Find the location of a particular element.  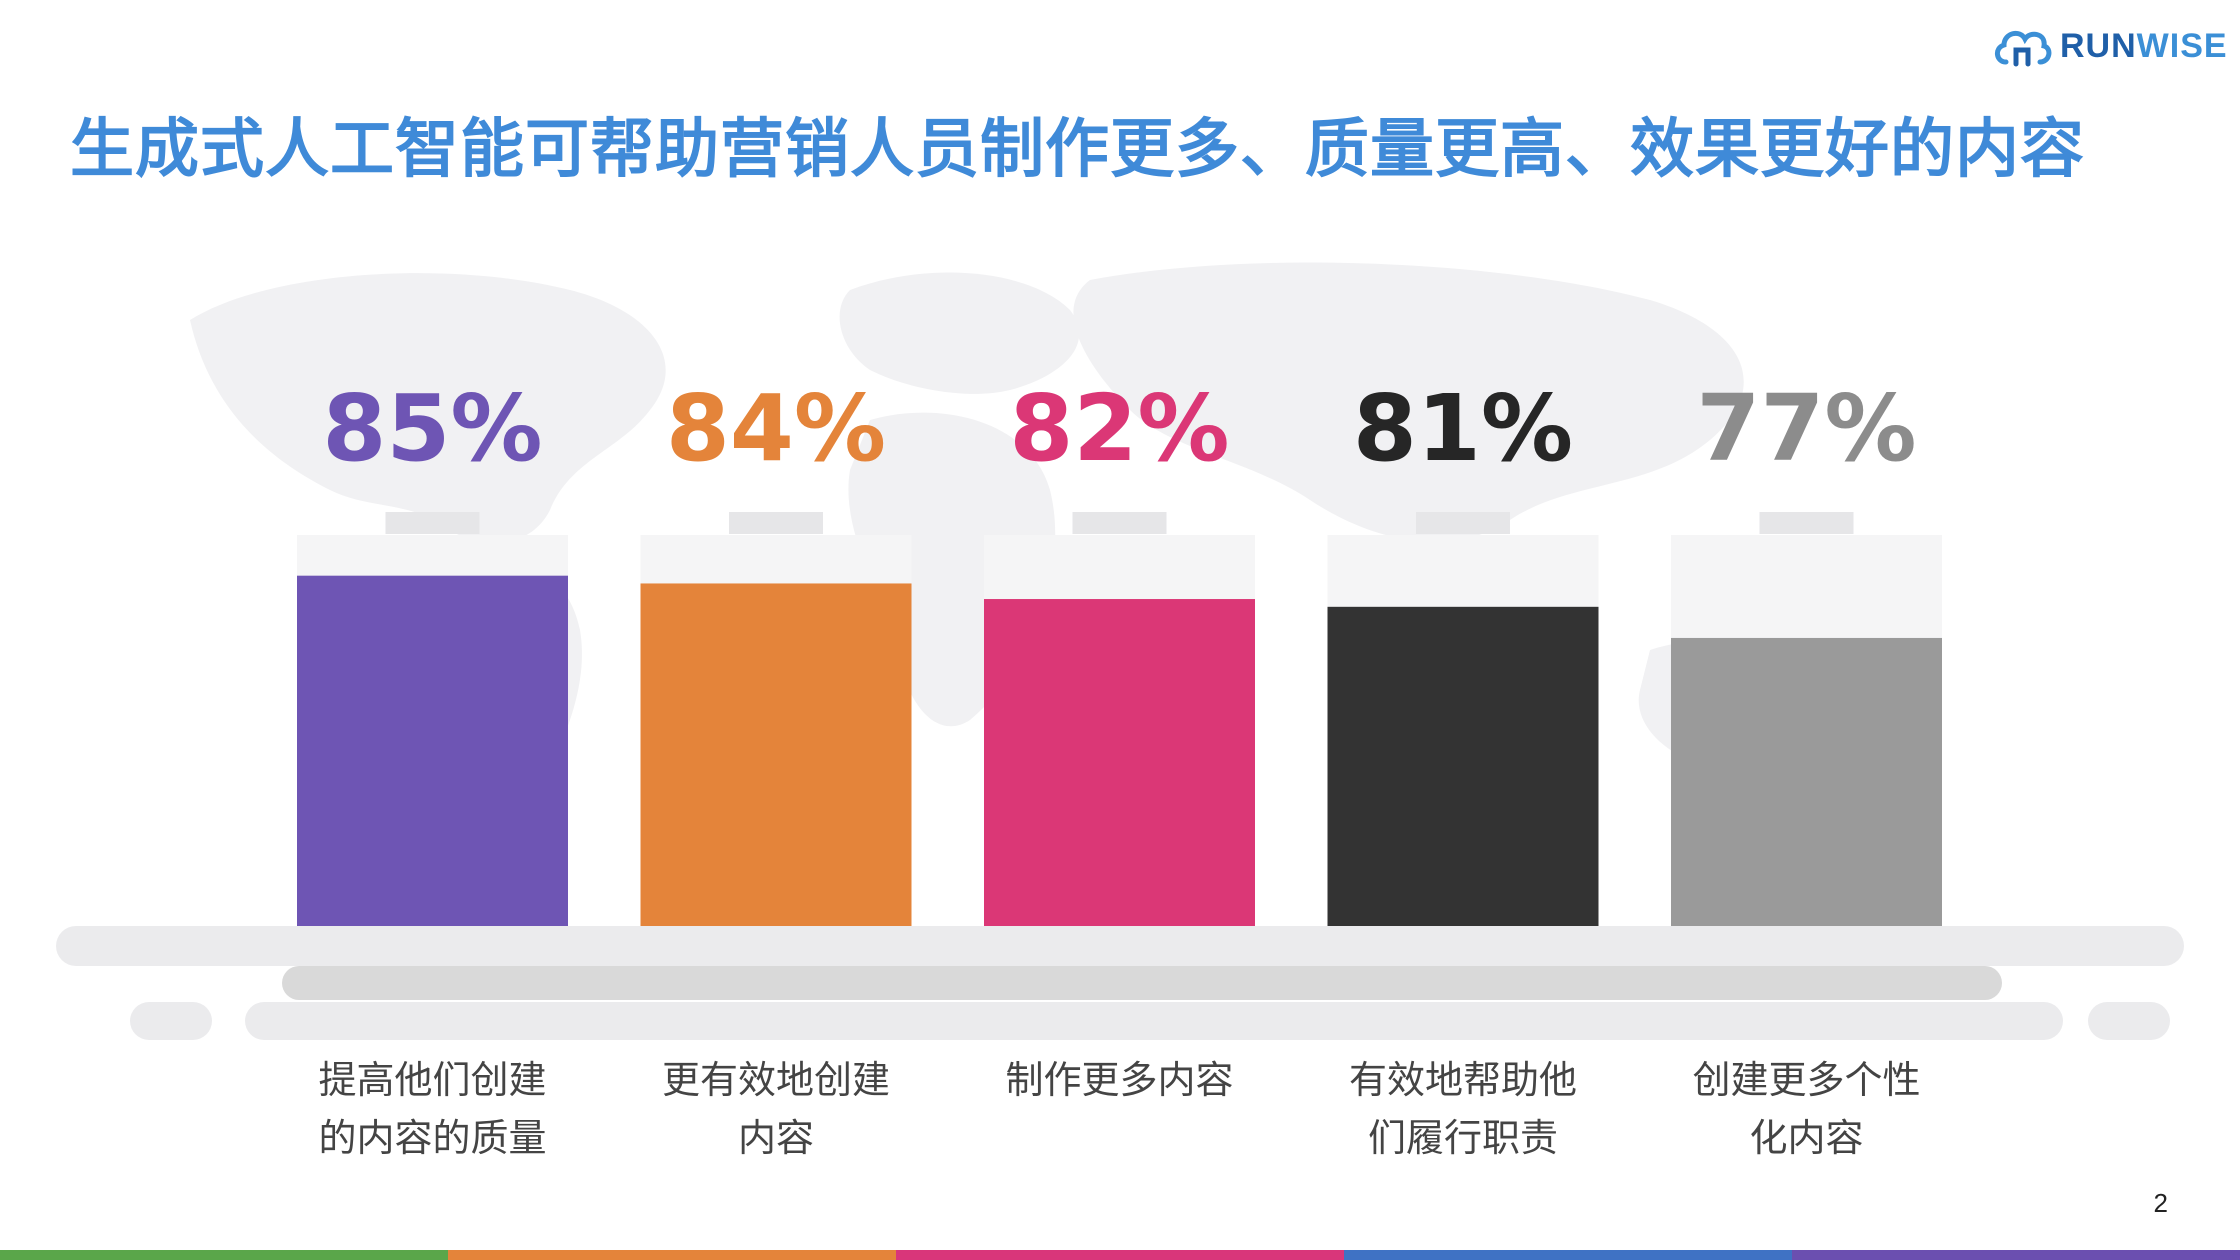

category-label: 制作更多内容 is located at coordinates (1119, 1080).